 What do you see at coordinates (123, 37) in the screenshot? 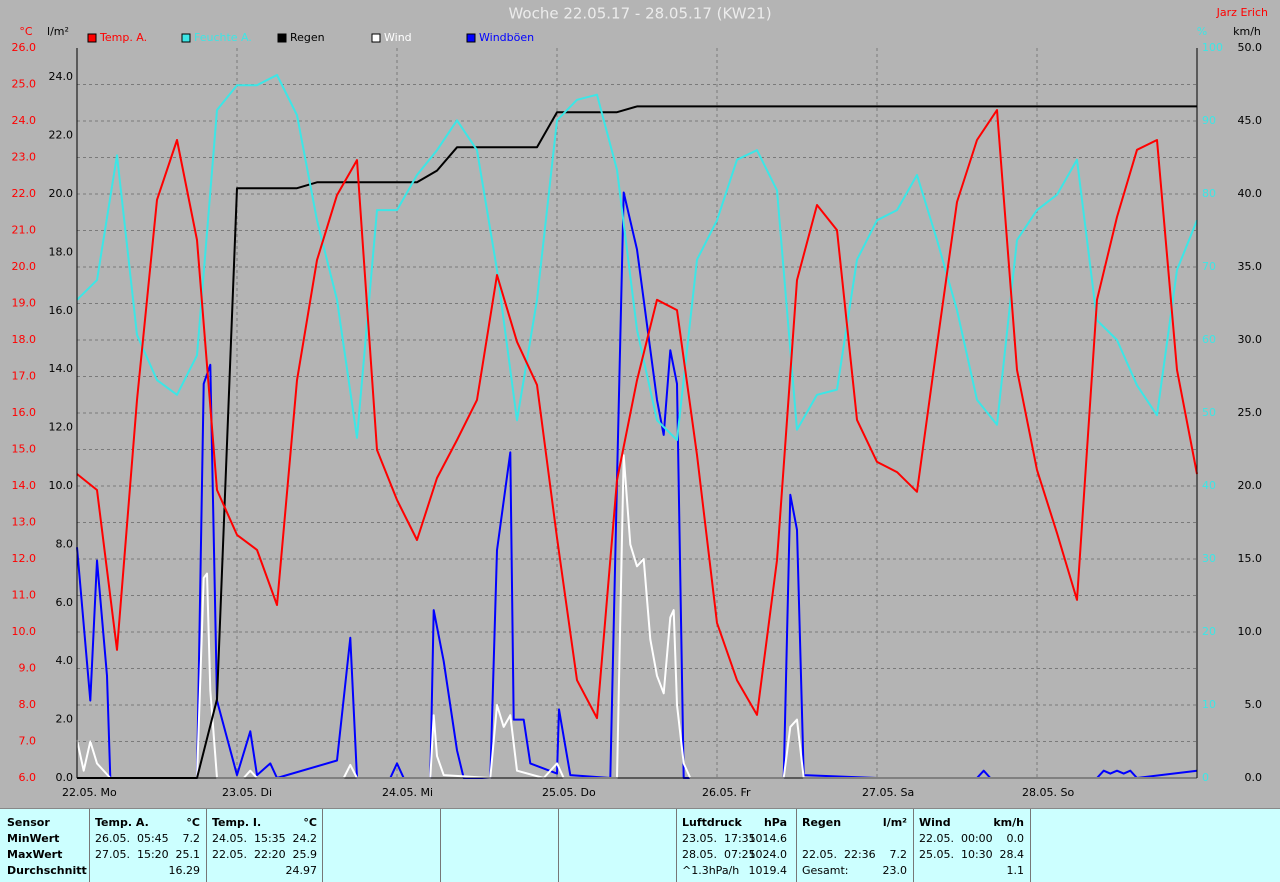
I see `legend-label: Temp. A.` at bounding box center [123, 37].